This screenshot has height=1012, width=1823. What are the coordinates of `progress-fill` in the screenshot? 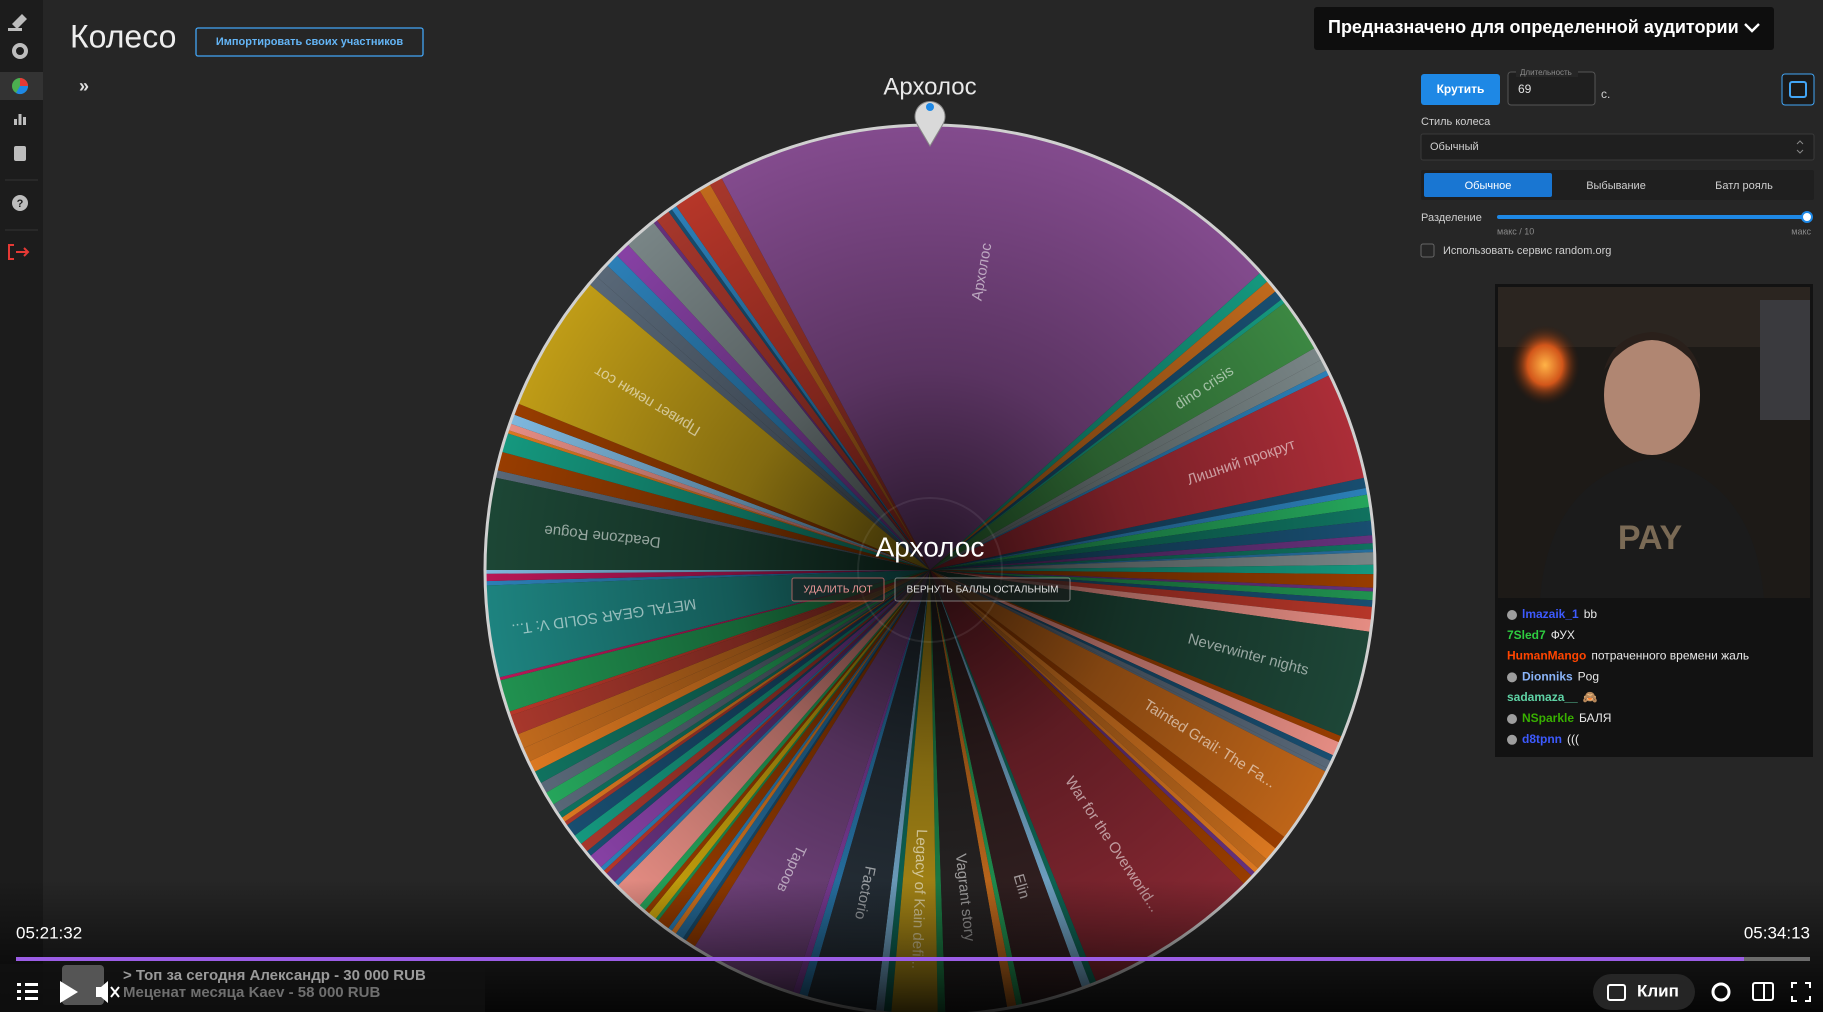 It's located at (880, 959).